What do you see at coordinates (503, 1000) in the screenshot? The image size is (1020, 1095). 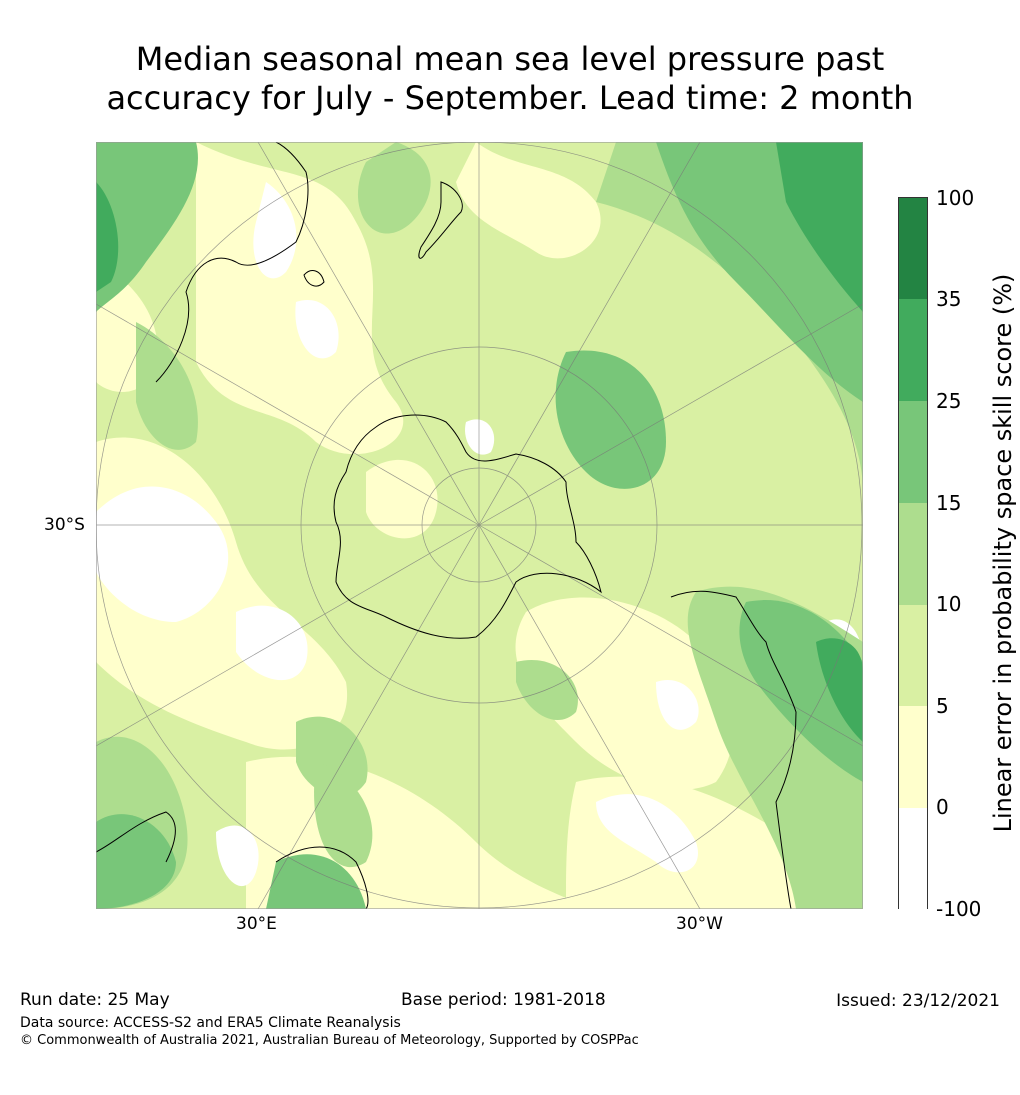 I see `base-period: Base period: 1981-2018` at bounding box center [503, 1000].